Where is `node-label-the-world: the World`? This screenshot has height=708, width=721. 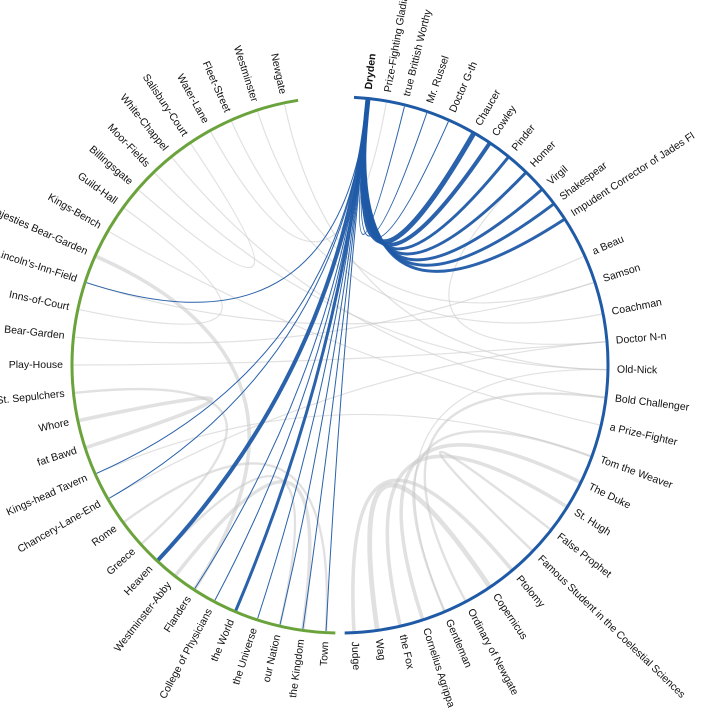
node-label-the-world: the World is located at coordinates (223, 640).